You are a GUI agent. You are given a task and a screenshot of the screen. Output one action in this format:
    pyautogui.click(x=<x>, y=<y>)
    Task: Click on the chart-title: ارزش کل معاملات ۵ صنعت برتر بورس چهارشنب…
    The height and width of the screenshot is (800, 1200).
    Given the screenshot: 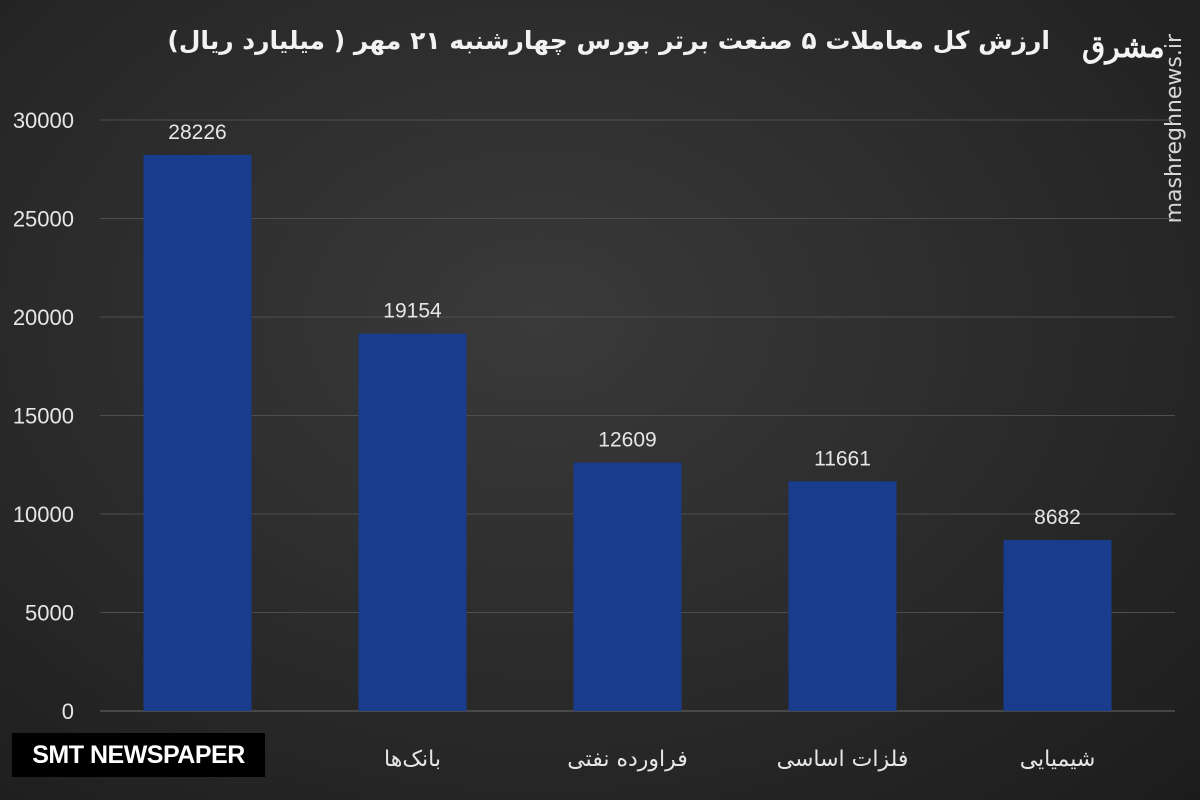 What is the action you would take?
    pyautogui.click(x=608, y=40)
    